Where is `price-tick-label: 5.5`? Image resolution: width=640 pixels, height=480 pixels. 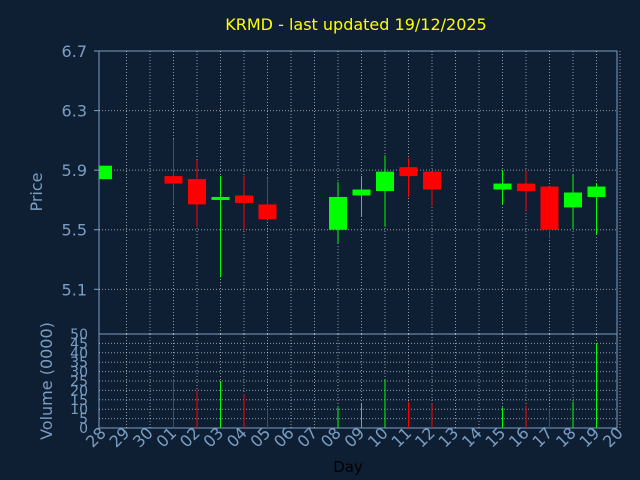 price-tick-label: 5.5 is located at coordinates (74, 230).